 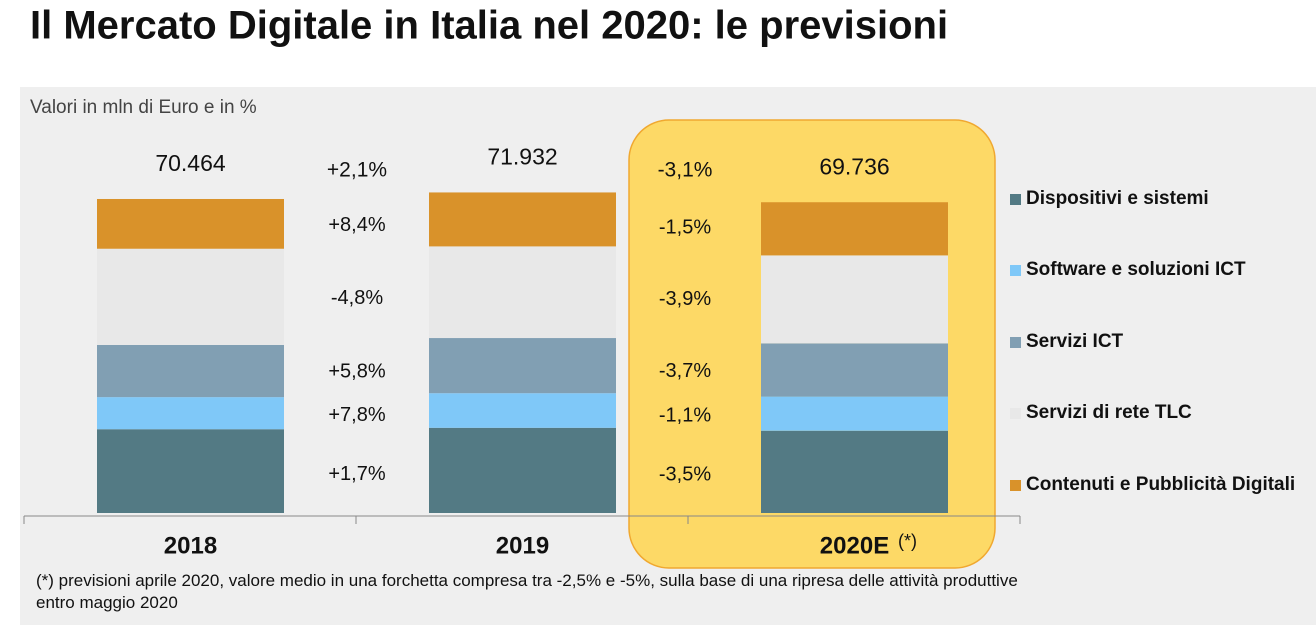 I want to click on total-label: 71.932, so click(x=522, y=157).